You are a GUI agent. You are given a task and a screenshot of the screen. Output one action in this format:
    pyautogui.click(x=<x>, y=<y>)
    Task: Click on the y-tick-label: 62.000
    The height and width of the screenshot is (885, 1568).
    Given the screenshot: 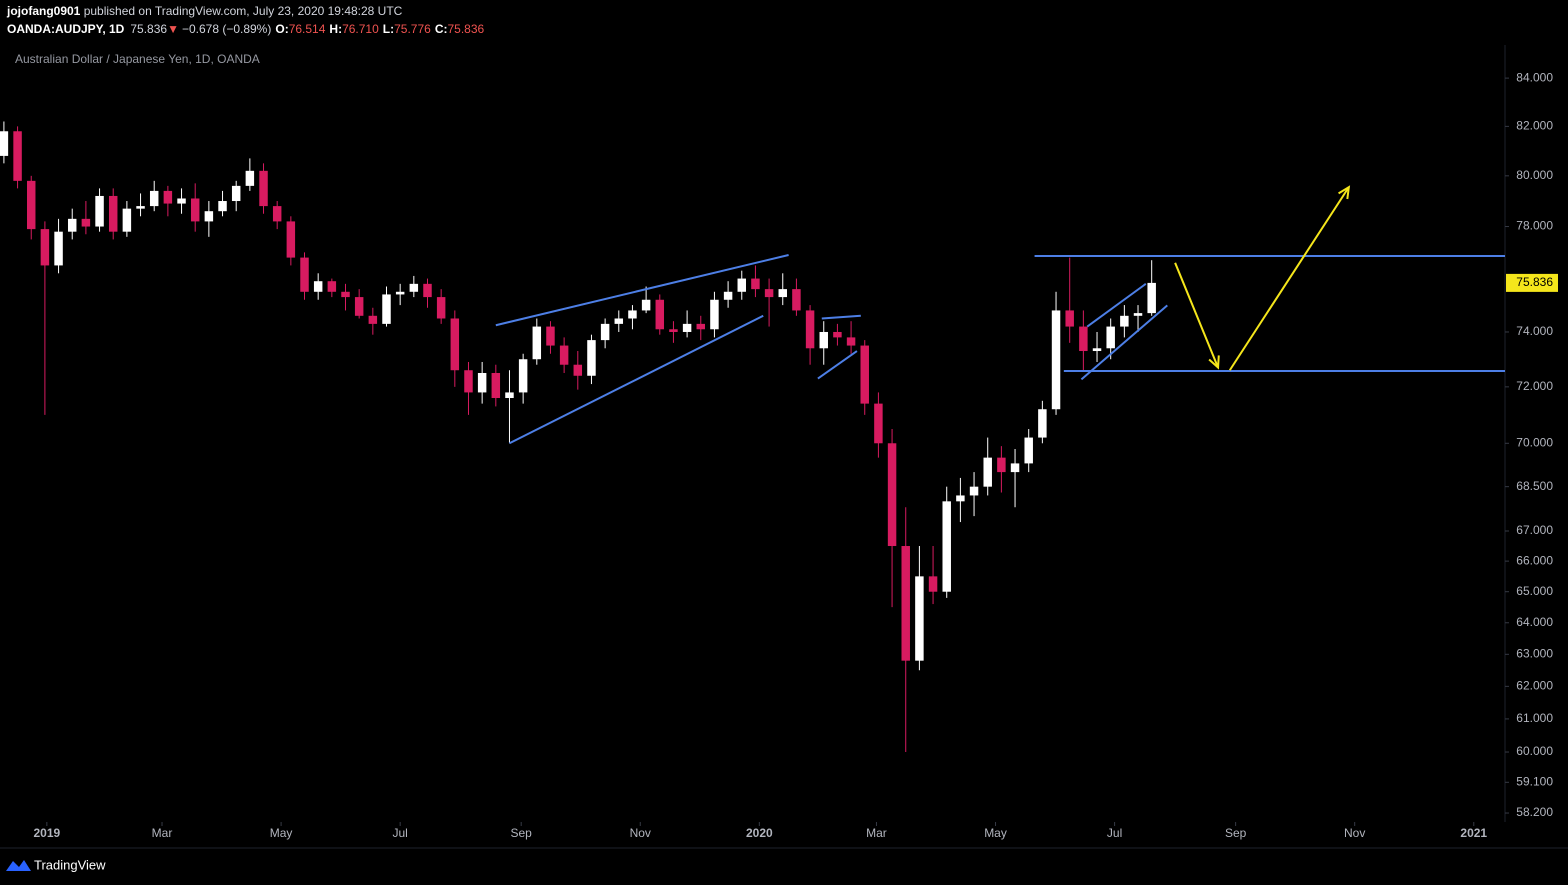 What is the action you would take?
    pyautogui.click(x=1534, y=686)
    